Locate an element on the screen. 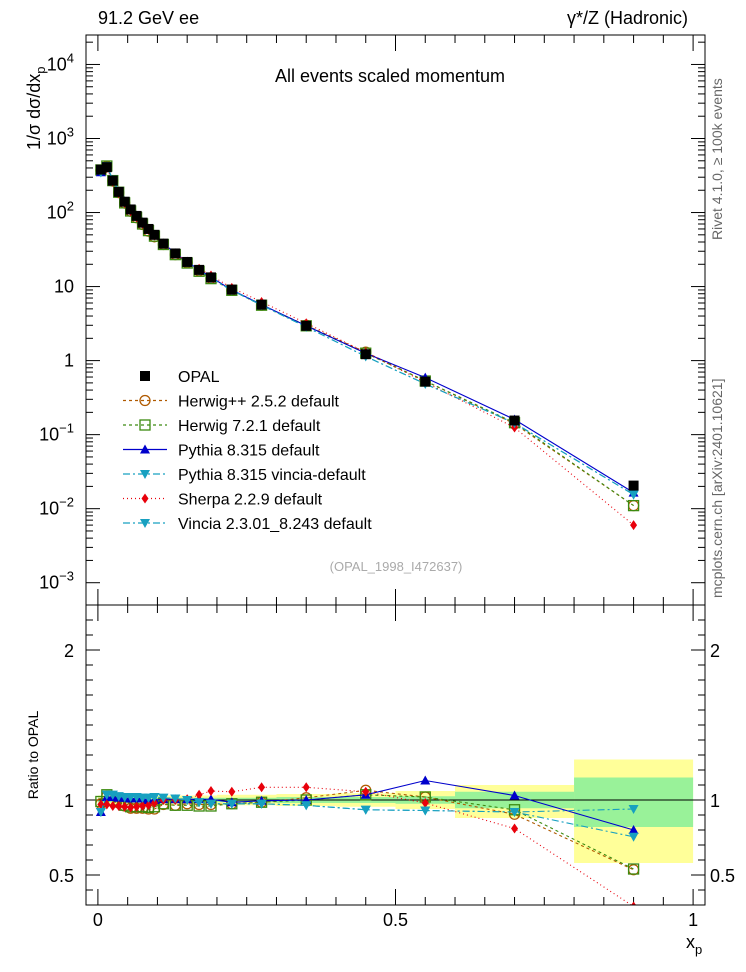 The width and height of the screenshot is (746, 972). legend-entry: Herwig++ 2.5.2 default is located at coordinates (259, 402).